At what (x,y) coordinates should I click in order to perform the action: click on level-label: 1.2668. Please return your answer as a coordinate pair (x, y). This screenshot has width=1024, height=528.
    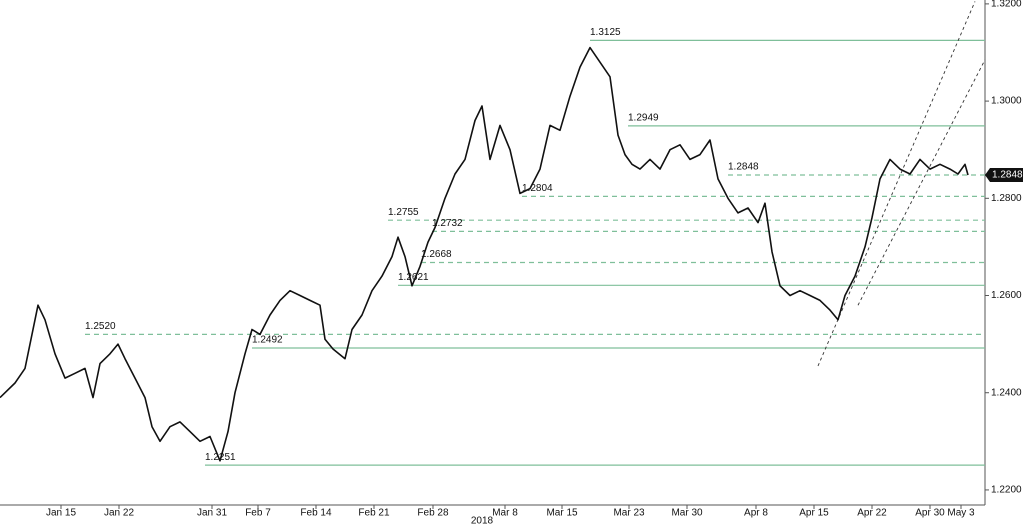
    Looking at the image, I should click on (436, 254).